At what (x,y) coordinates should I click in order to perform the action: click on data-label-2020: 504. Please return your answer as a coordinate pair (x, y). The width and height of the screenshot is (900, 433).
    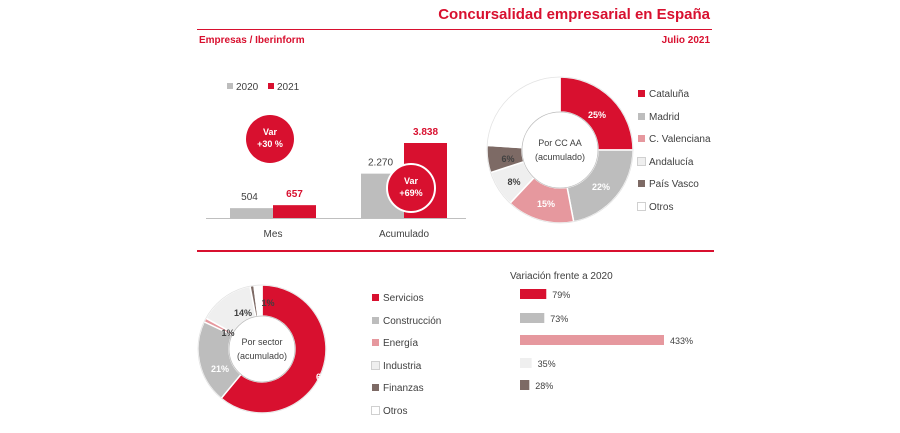
    Looking at the image, I should click on (249, 197).